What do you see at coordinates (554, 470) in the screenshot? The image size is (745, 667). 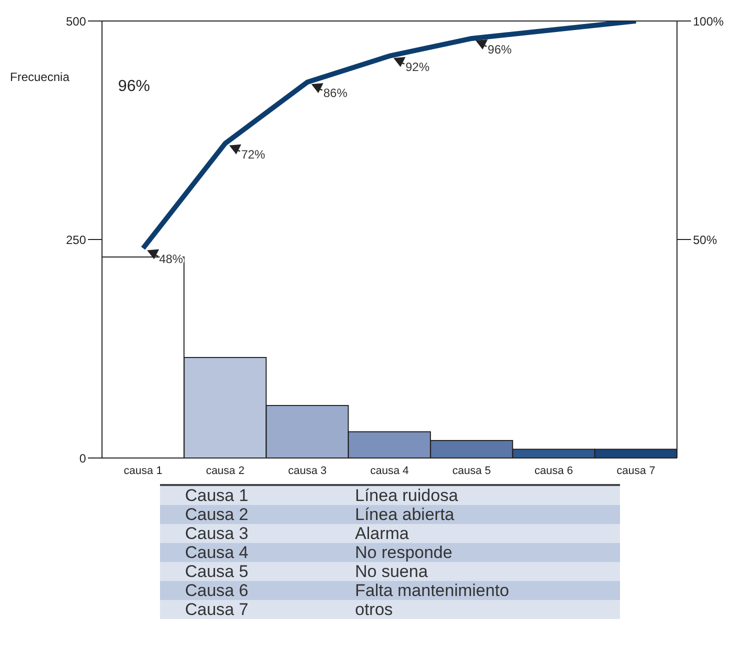 I see `x-tick-label: causa 6` at bounding box center [554, 470].